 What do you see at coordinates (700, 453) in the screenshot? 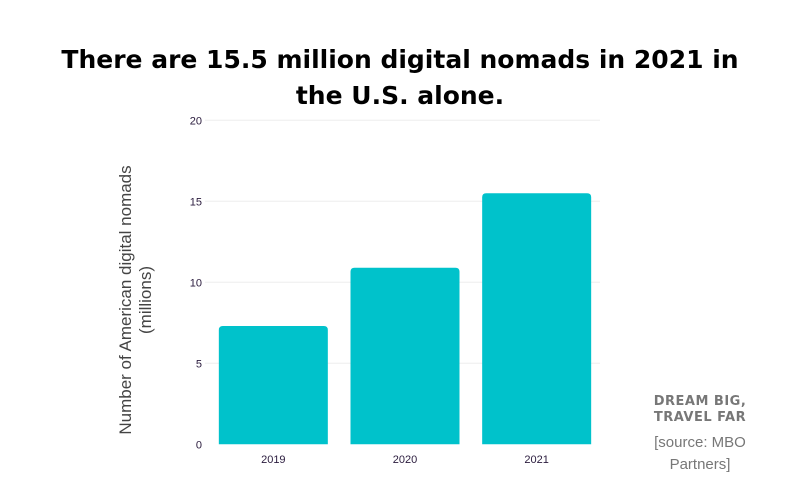
I see `source-note: [source: MBO Partners]` at bounding box center [700, 453].